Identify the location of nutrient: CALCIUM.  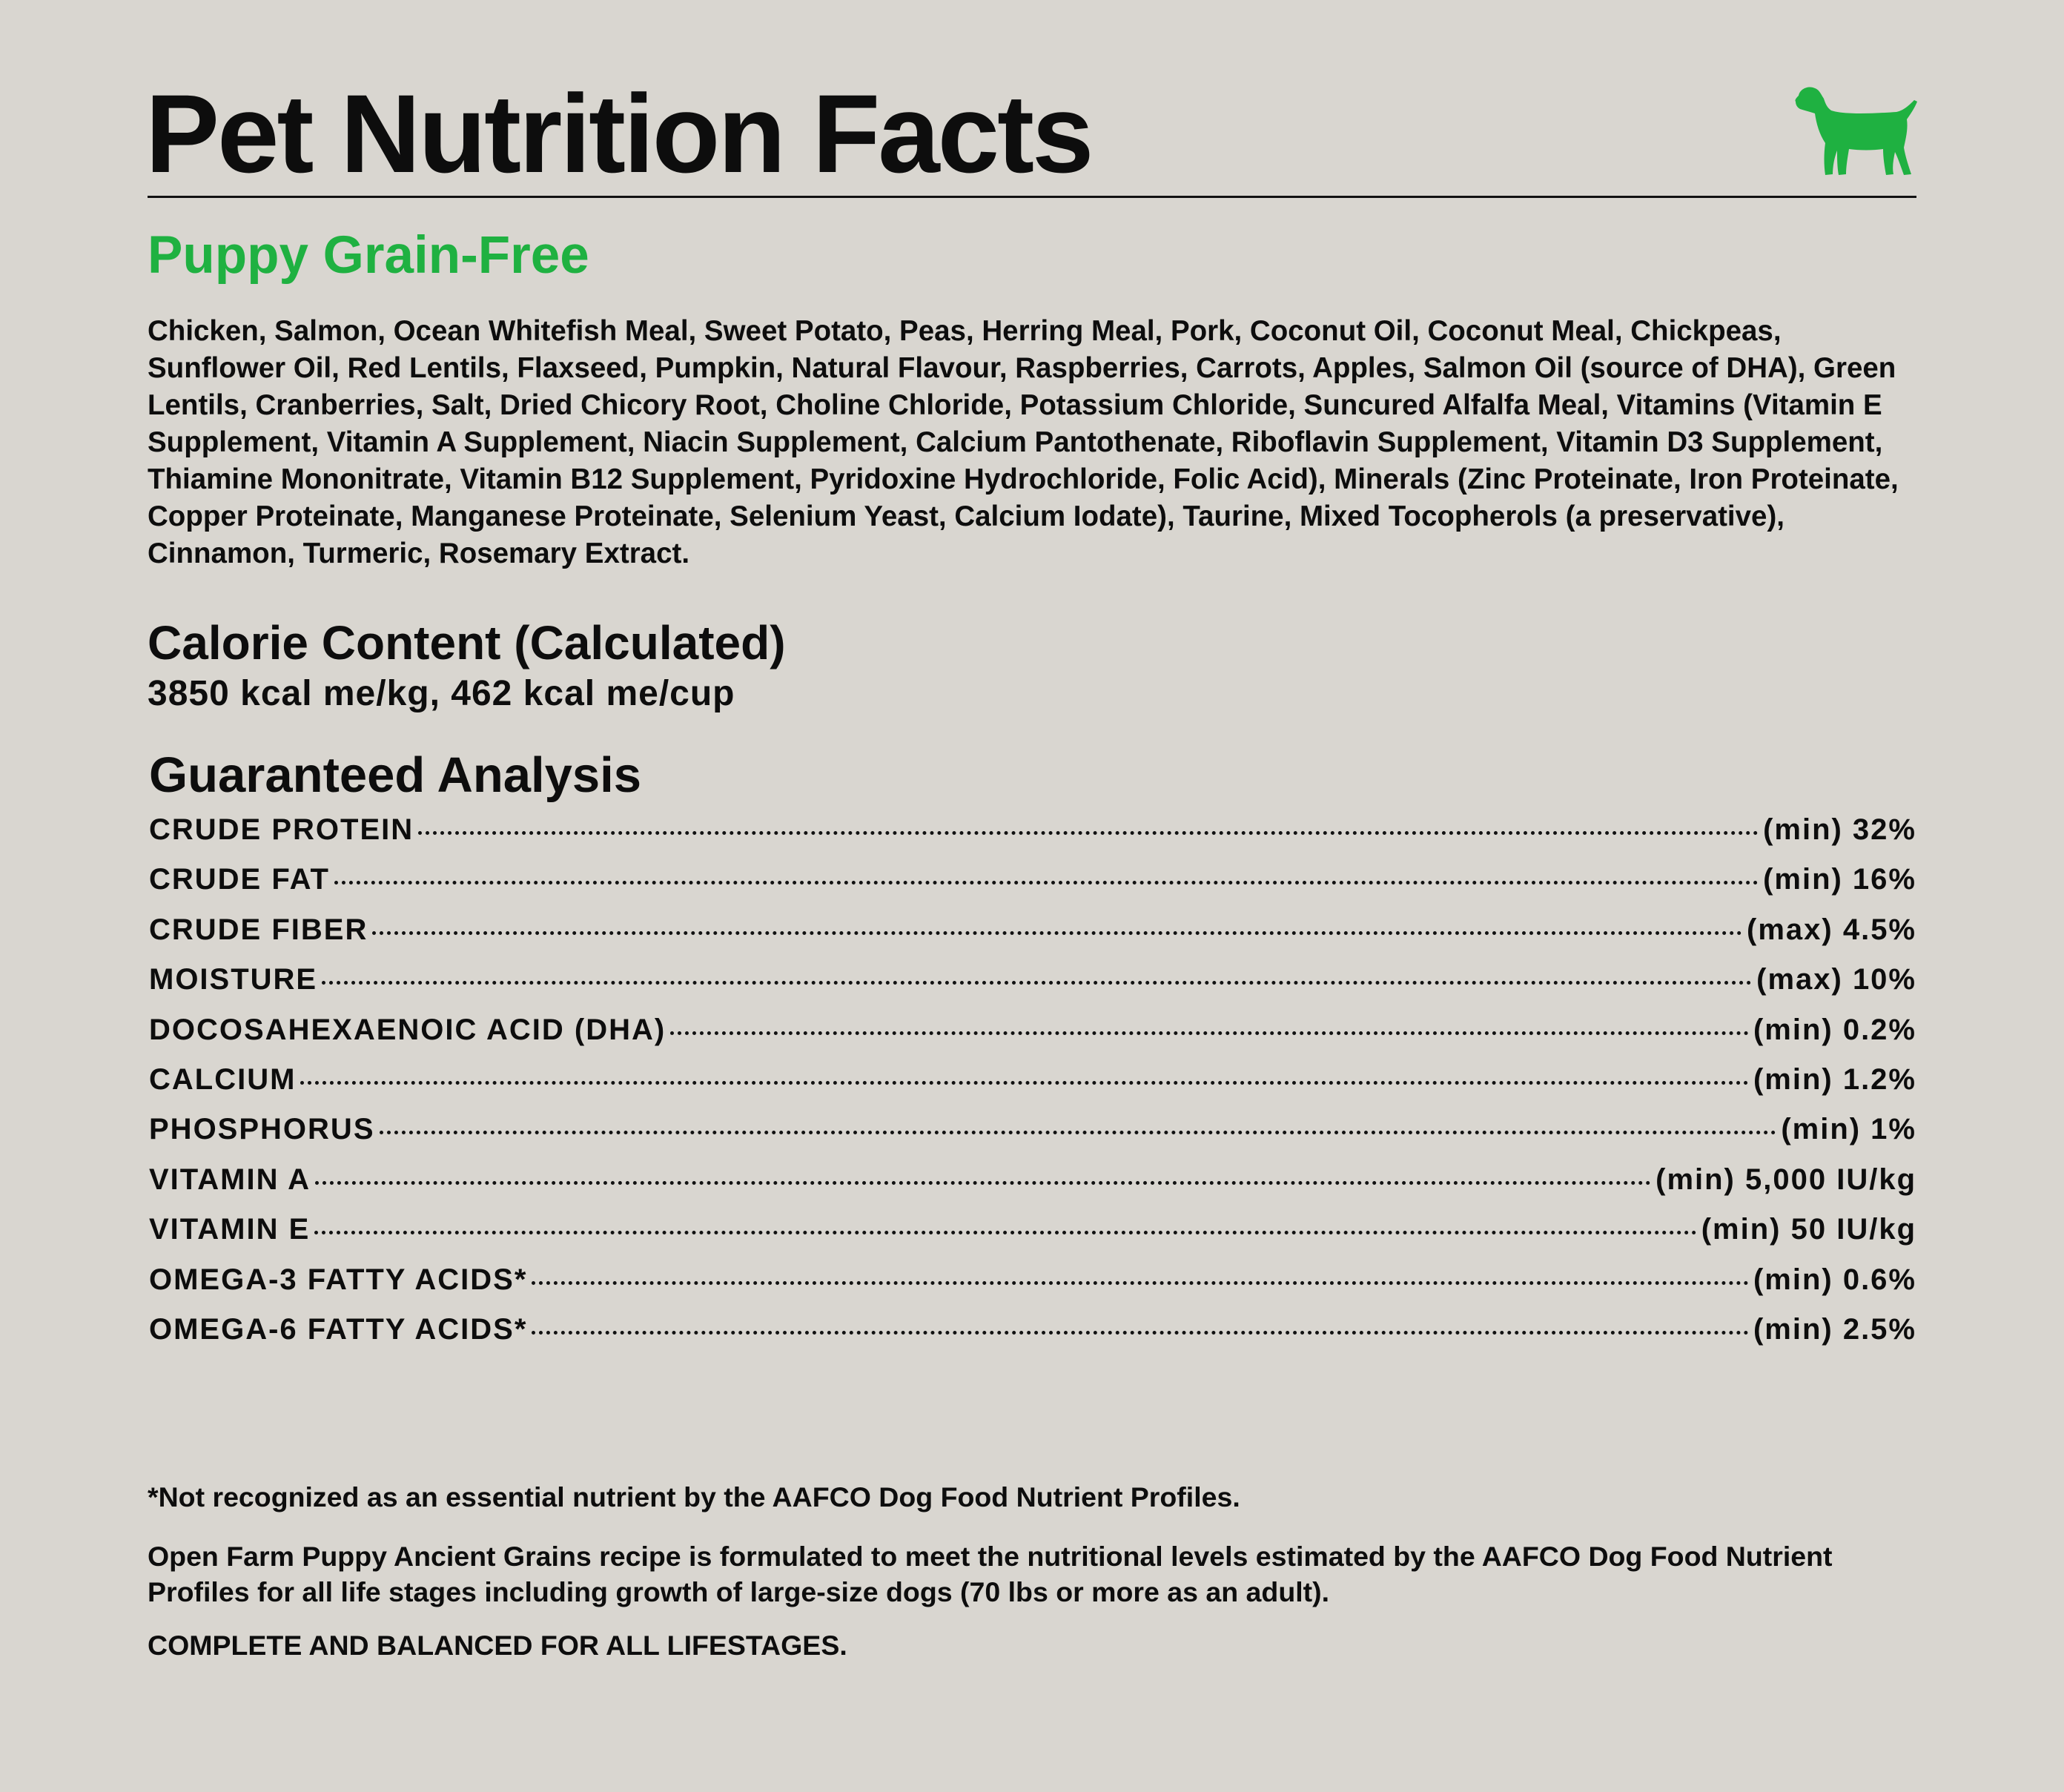
(223, 1079).